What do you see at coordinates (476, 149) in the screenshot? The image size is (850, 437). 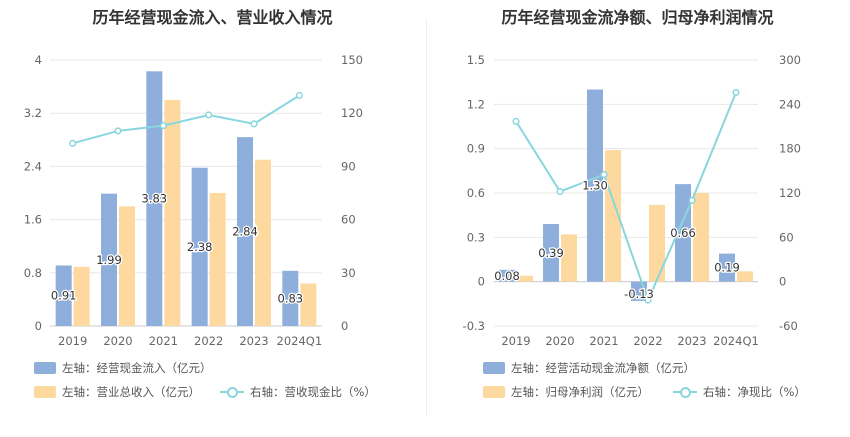 I see `y-left-tick-label: 0.9` at bounding box center [476, 149].